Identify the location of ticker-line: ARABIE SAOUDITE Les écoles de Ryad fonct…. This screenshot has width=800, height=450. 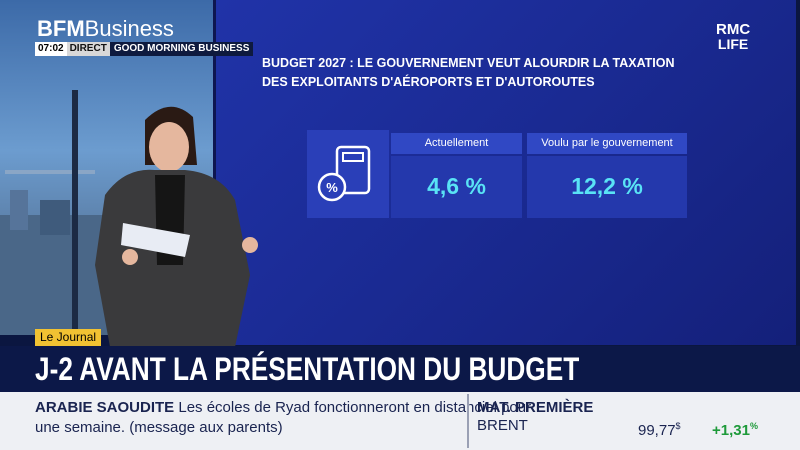
(283, 408).